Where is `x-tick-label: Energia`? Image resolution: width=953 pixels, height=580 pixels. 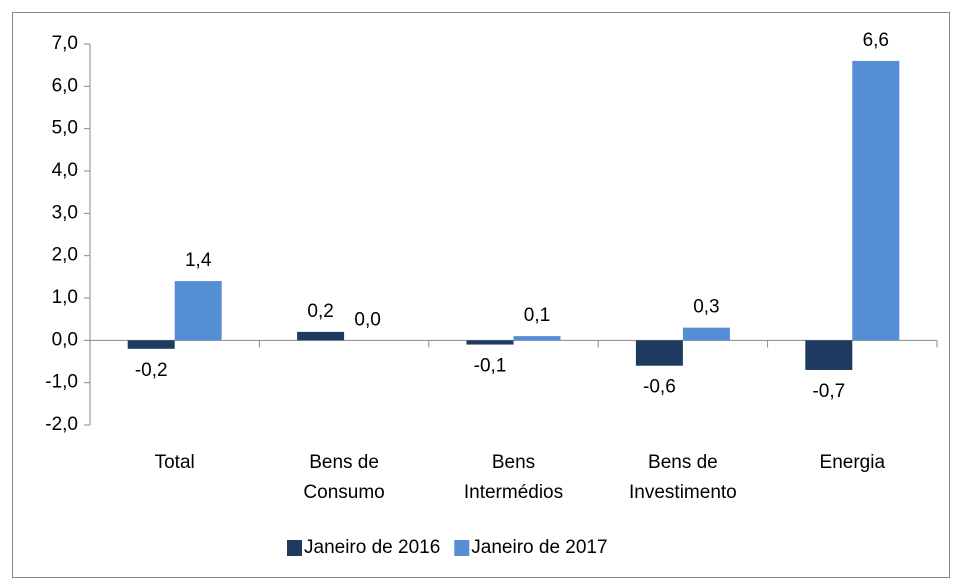
x-tick-label: Energia is located at coordinates (852, 462).